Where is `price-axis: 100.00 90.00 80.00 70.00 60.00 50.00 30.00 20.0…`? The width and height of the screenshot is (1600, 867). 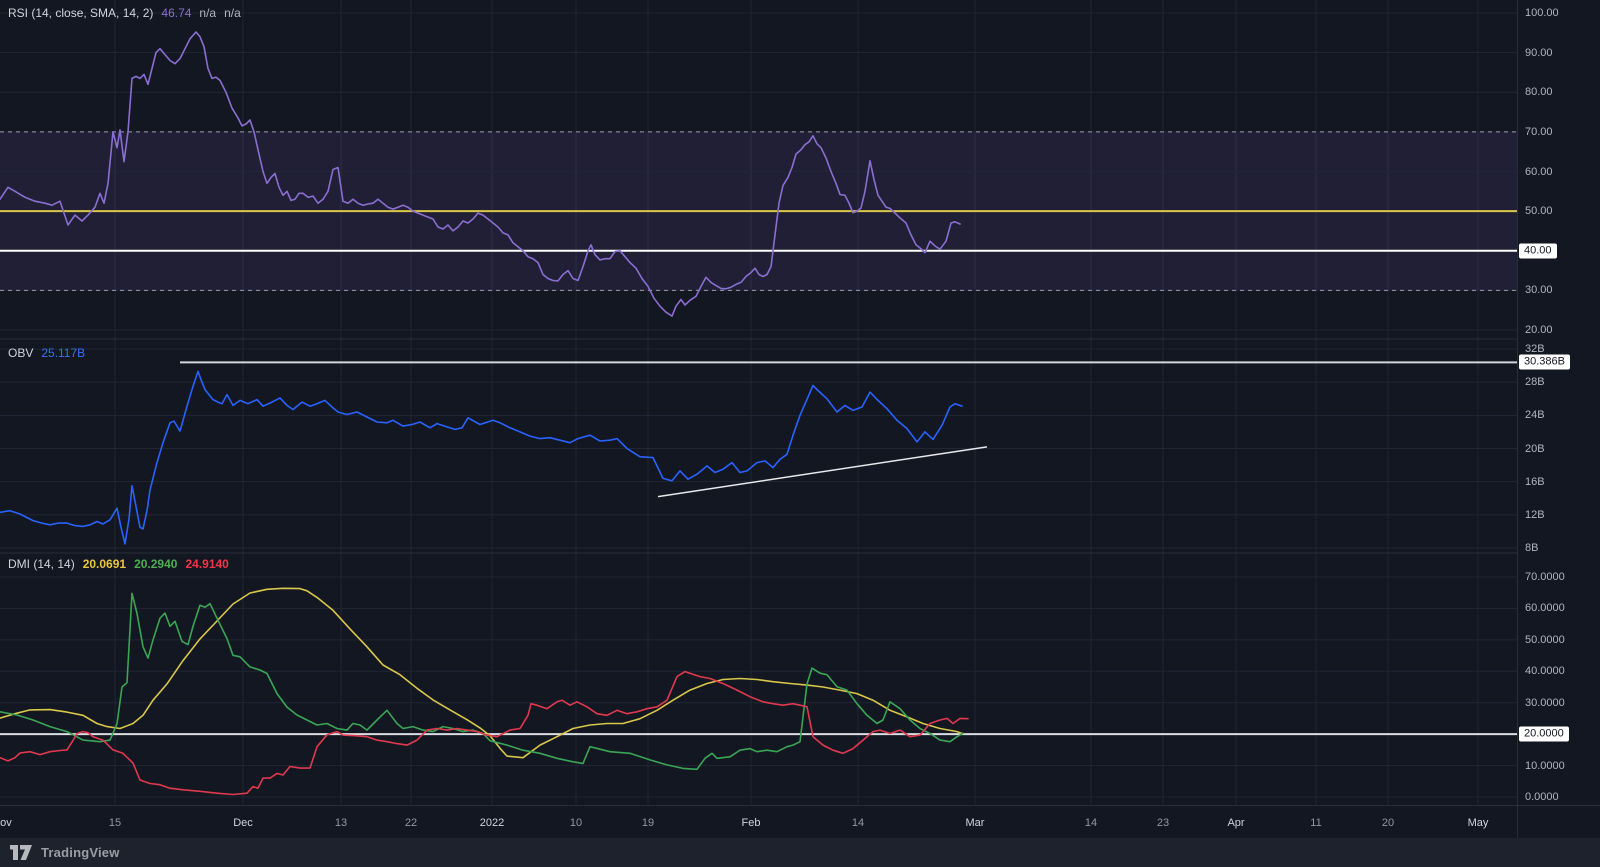 price-axis: 100.00 90.00 80.00 70.00 60.00 50.00 30.00 20.0… is located at coordinates (1558, 402).